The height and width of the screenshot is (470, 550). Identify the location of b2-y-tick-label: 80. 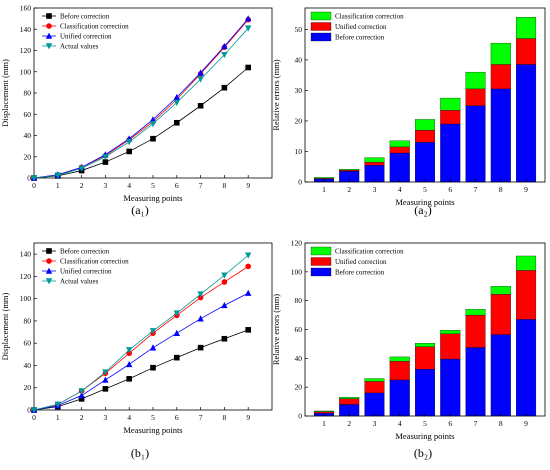
(299, 300).